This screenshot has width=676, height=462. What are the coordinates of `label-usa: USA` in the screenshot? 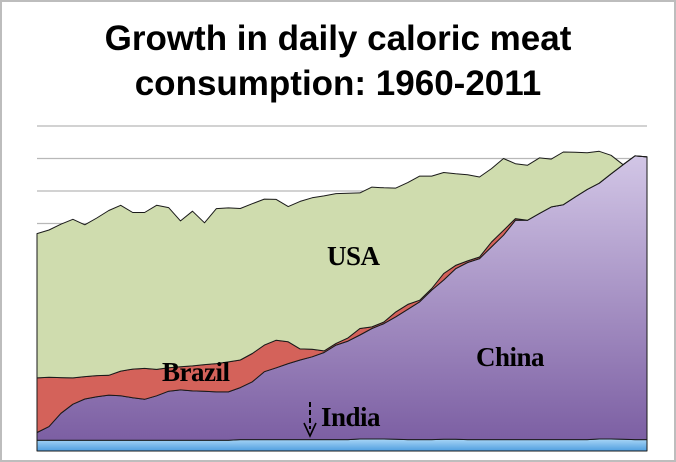 It's located at (354, 256).